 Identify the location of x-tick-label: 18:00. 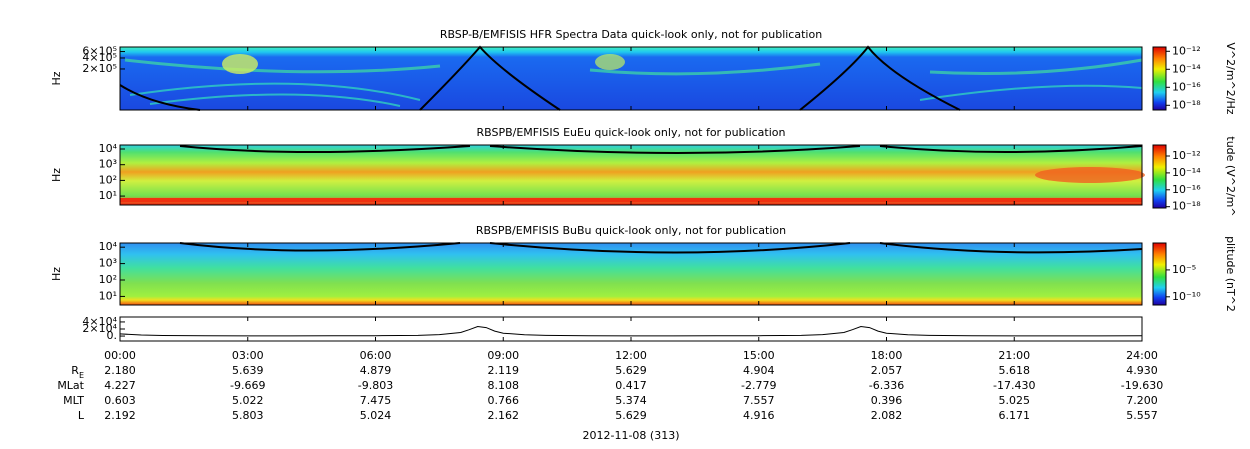
(887, 355).